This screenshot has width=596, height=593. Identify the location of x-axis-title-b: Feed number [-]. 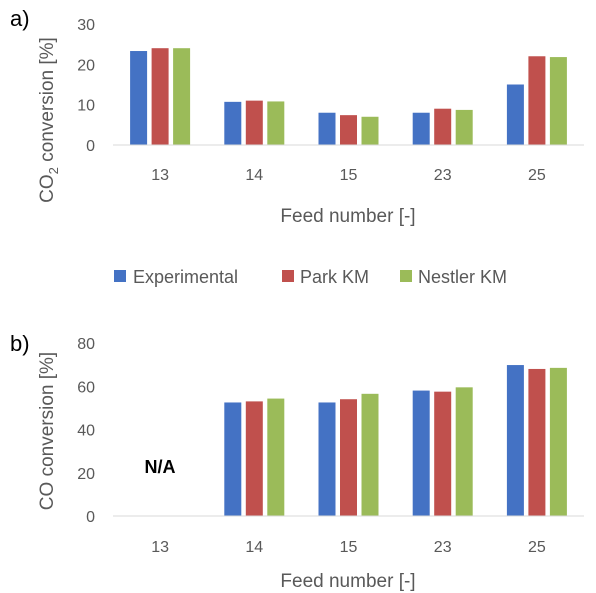
(347, 581).